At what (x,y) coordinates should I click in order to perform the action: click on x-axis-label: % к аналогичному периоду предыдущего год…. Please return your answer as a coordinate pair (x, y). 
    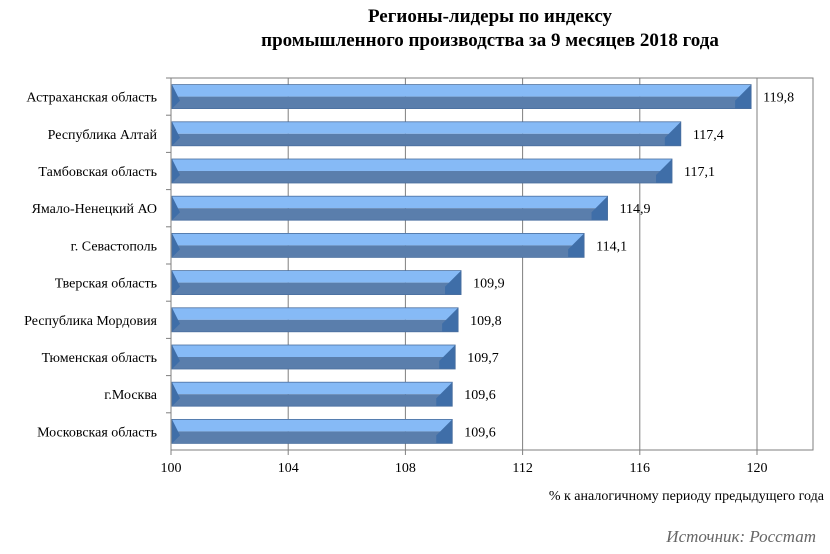
    Looking at the image, I should click on (686, 496).